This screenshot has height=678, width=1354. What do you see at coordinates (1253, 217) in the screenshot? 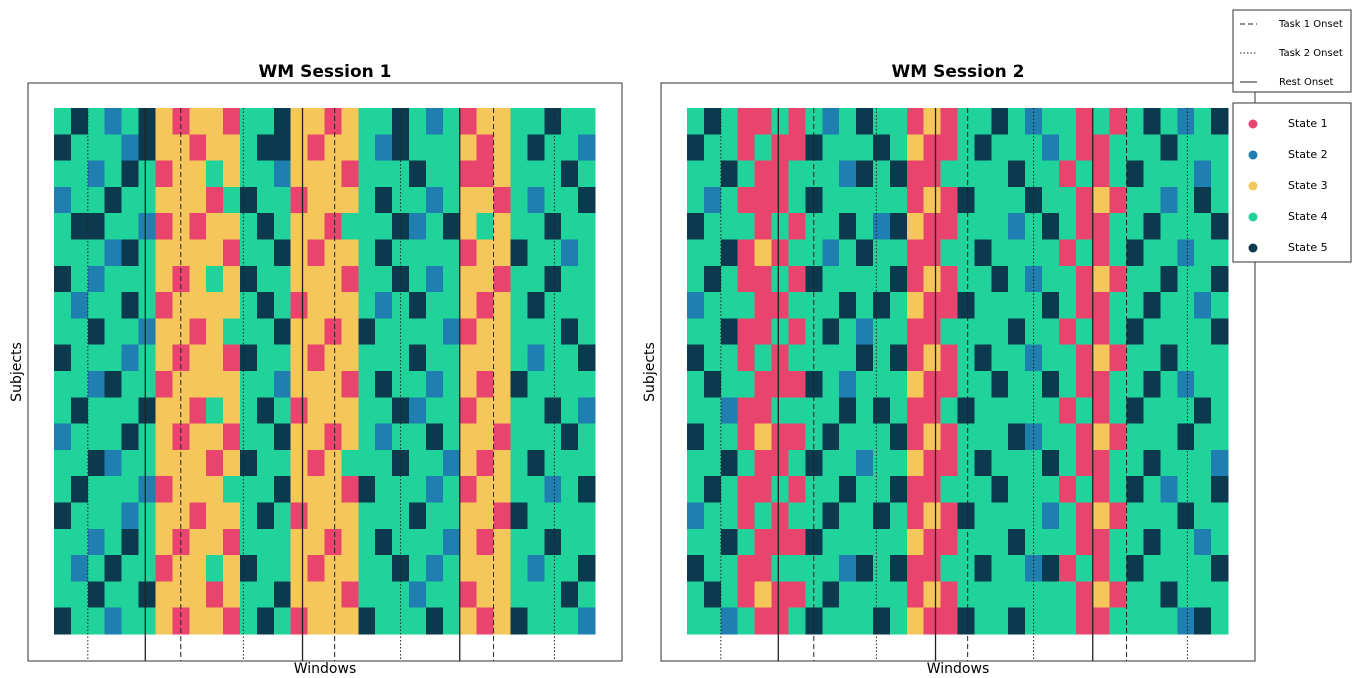
I see `legend-marker` at bounding box center [1253, 217].